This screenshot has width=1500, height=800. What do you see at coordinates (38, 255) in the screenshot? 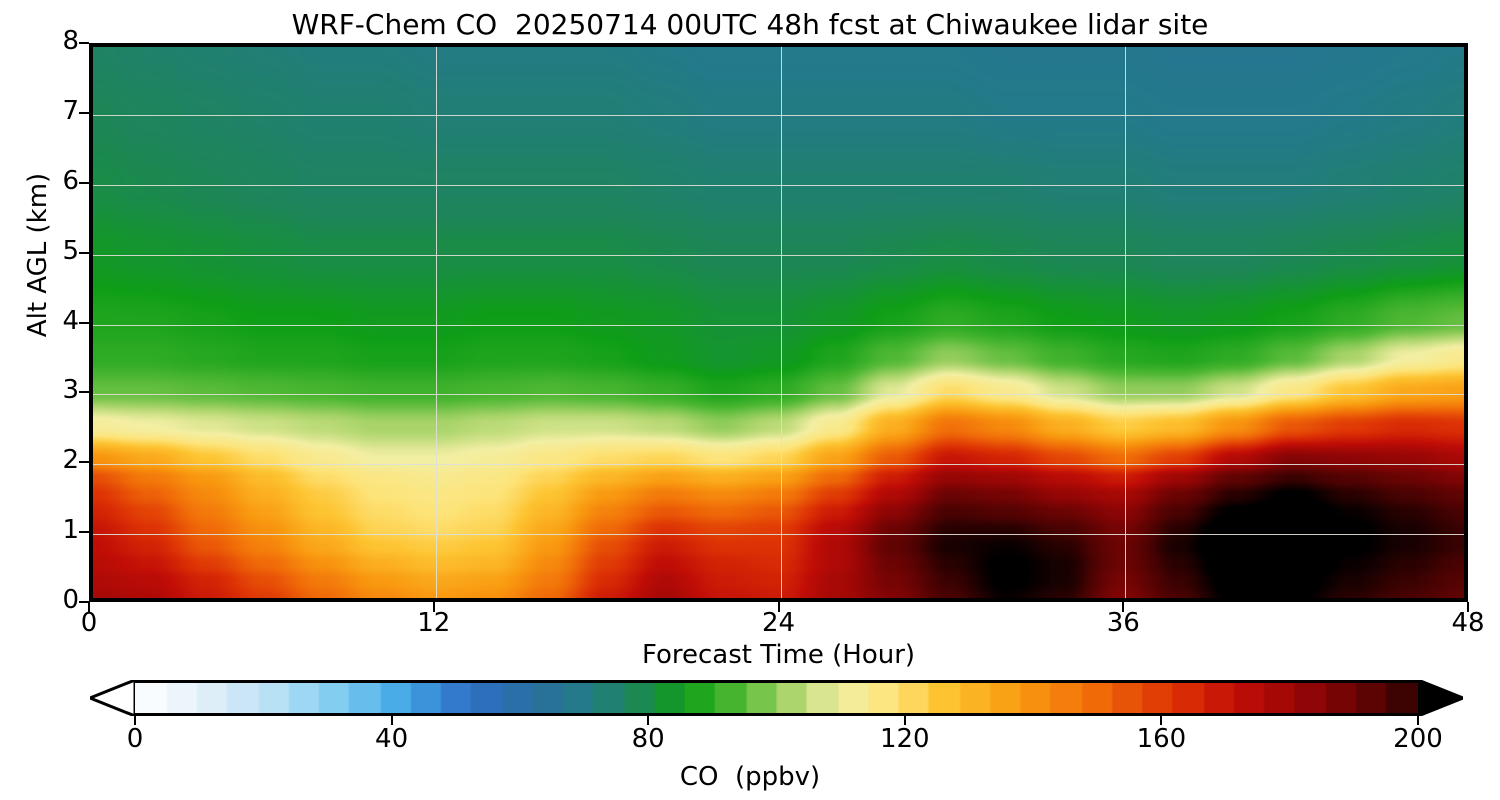
I see `y-axis-title: Alt AGL (km)` at bounding box center [38, 255].